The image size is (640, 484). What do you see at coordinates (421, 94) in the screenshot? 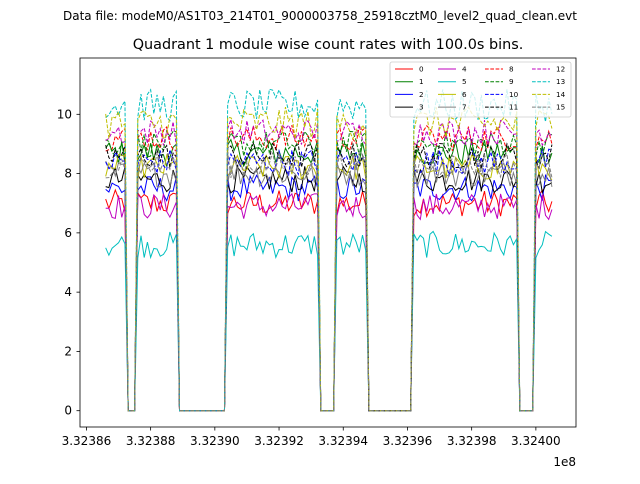
I see `legend-label: 2` at bounding box center [421, 94].